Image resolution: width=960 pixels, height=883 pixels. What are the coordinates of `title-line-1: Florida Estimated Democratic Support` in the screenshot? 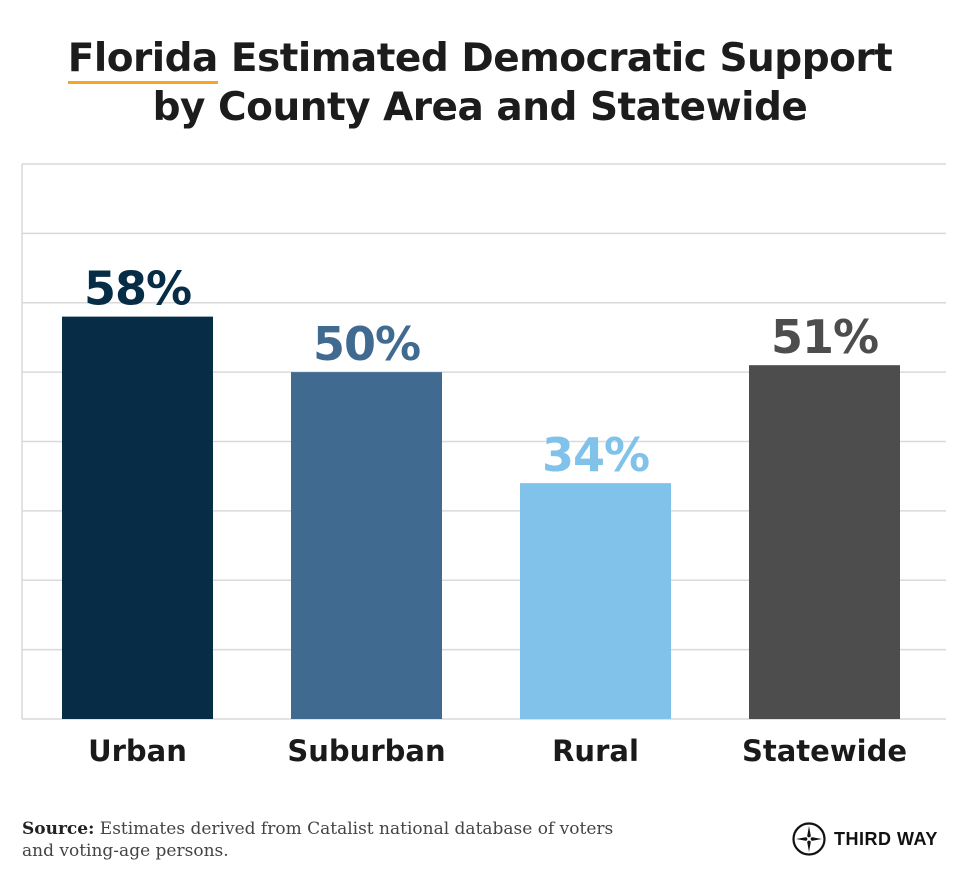 It's located at (480, 59).